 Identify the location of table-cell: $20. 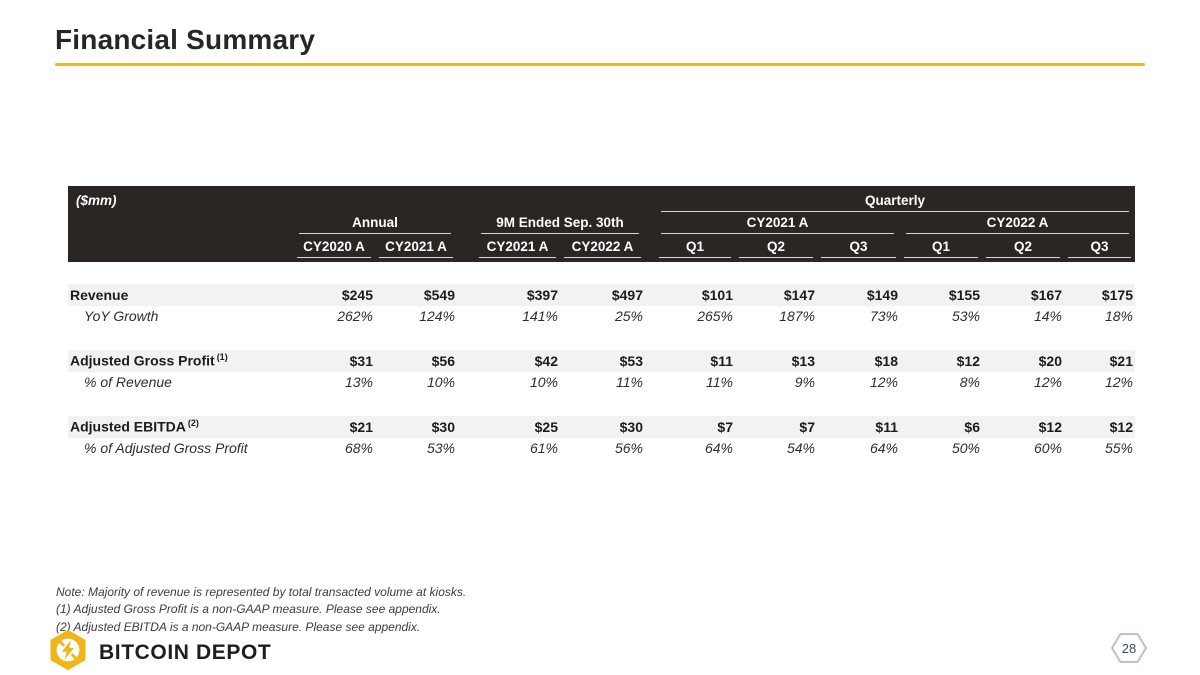
(1050, 360).